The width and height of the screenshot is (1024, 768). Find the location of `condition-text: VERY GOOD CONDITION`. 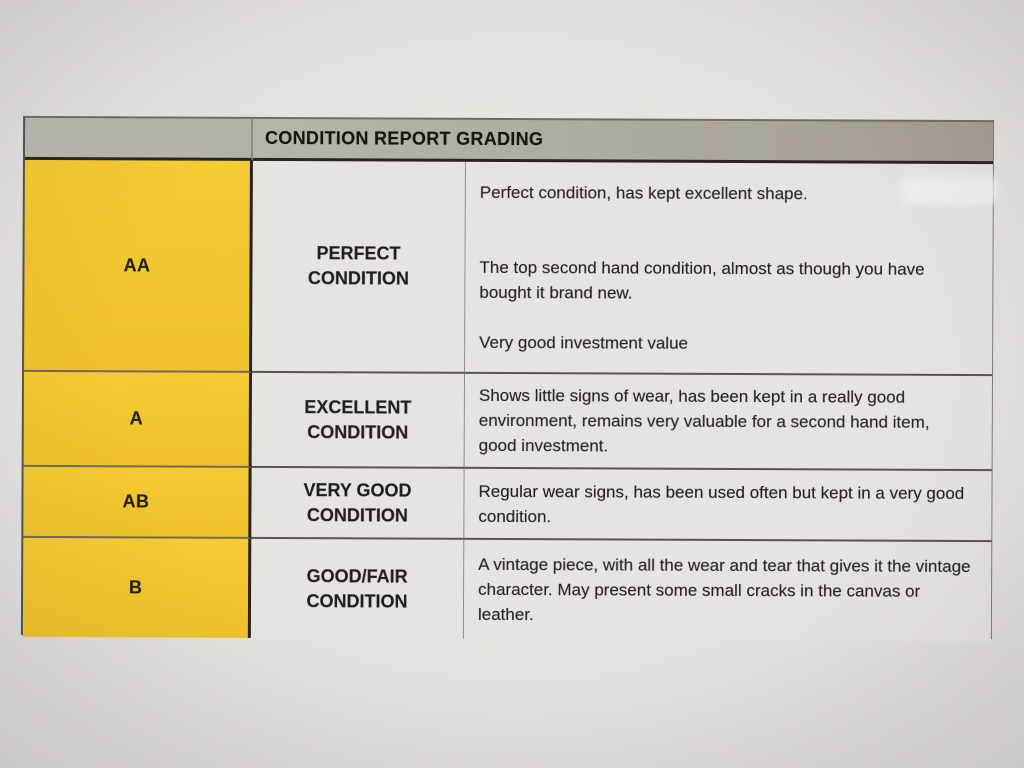

condition-text: VERY GOOD CONDITION is located at coordinates (357, 502).